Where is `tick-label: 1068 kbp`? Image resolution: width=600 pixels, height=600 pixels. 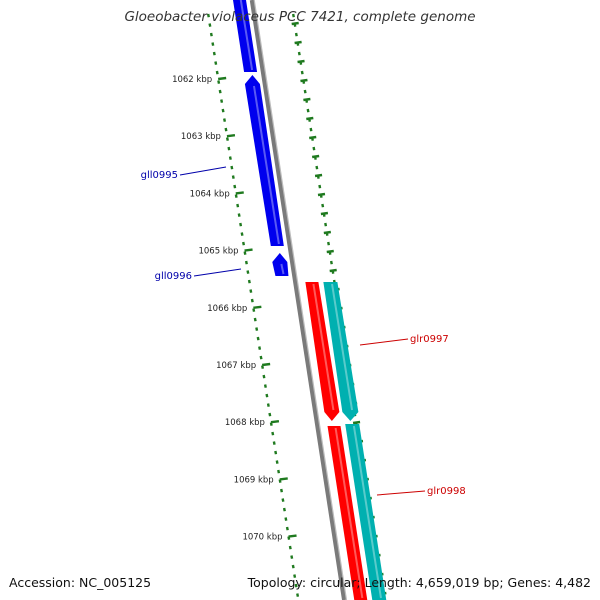 tick-label: 1068 kbp is located at coordinates (245, 423).